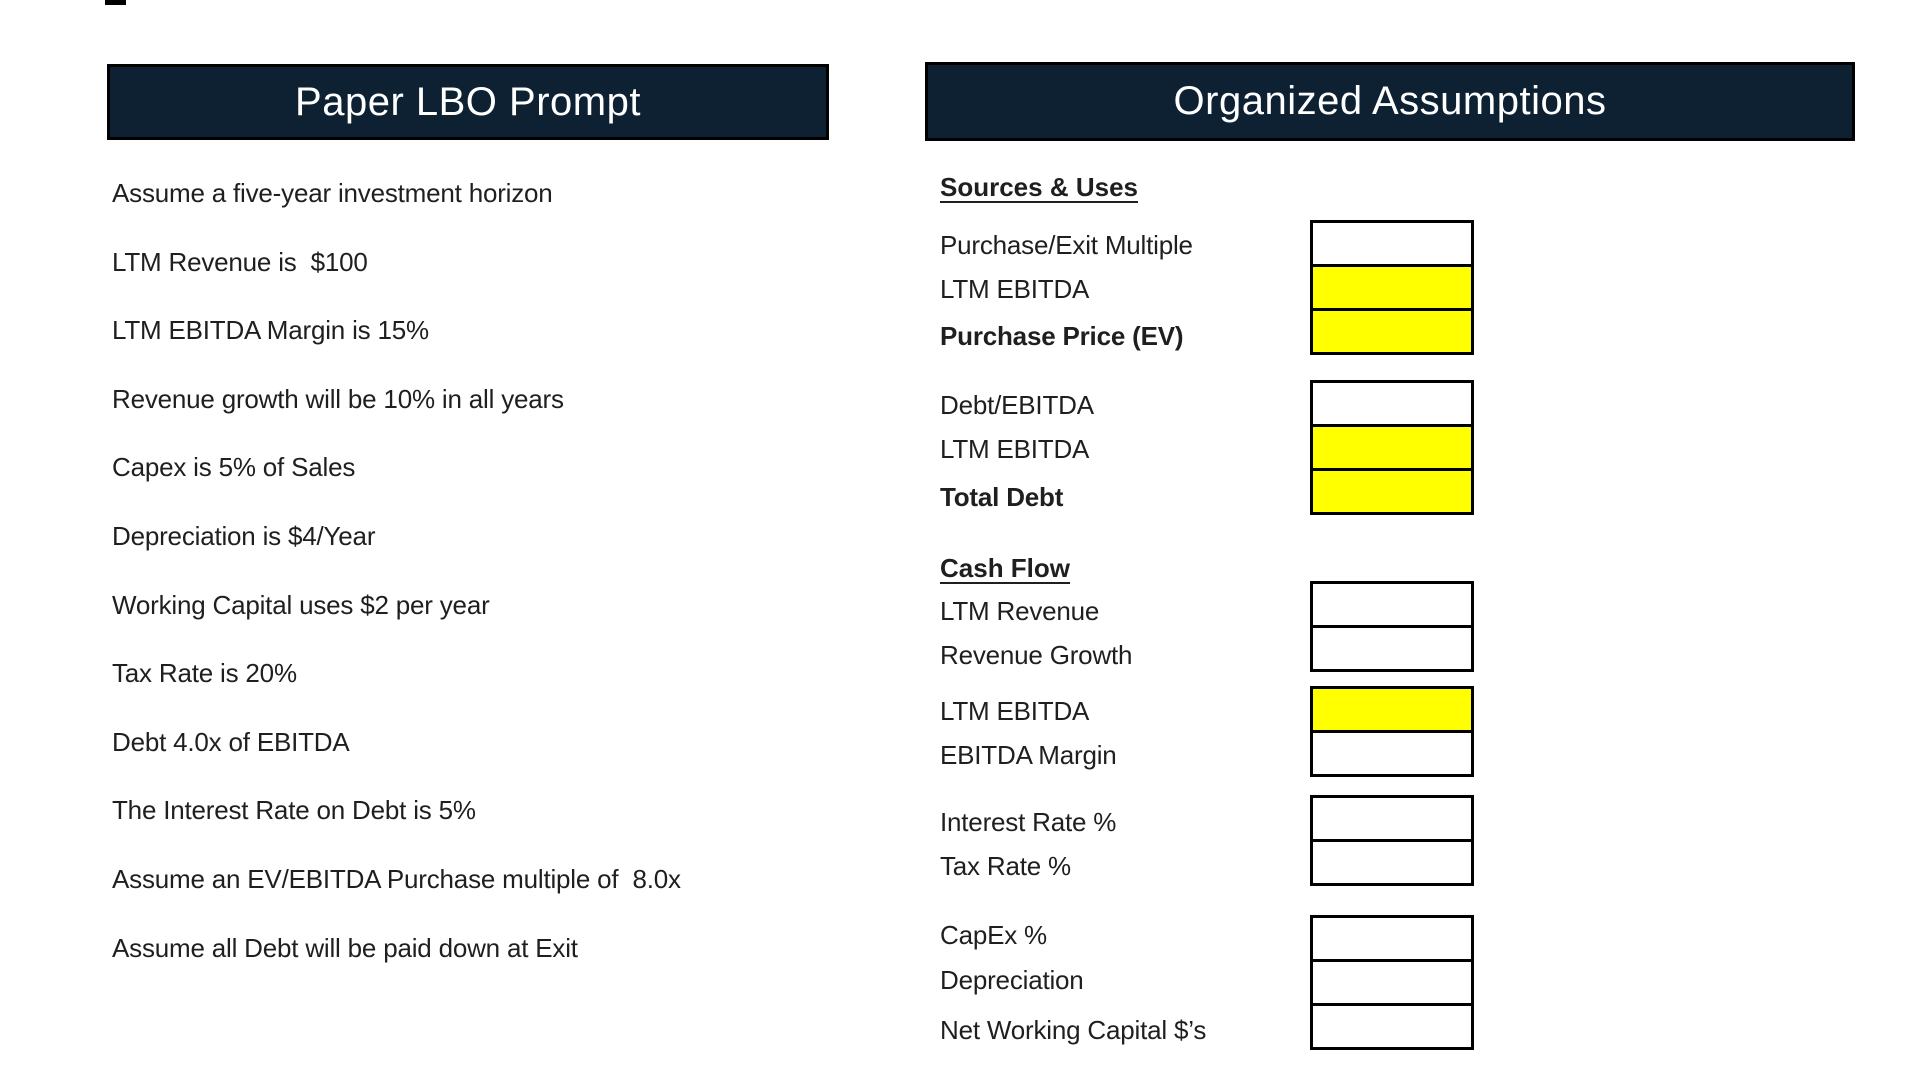 This screenshot has height=1080, width=1920. What do you see at coordinates (338, 398) in the screenshot?
I see `prompt-line: Revenue growth will be 10% in all years` at bounding box center [338, 398].